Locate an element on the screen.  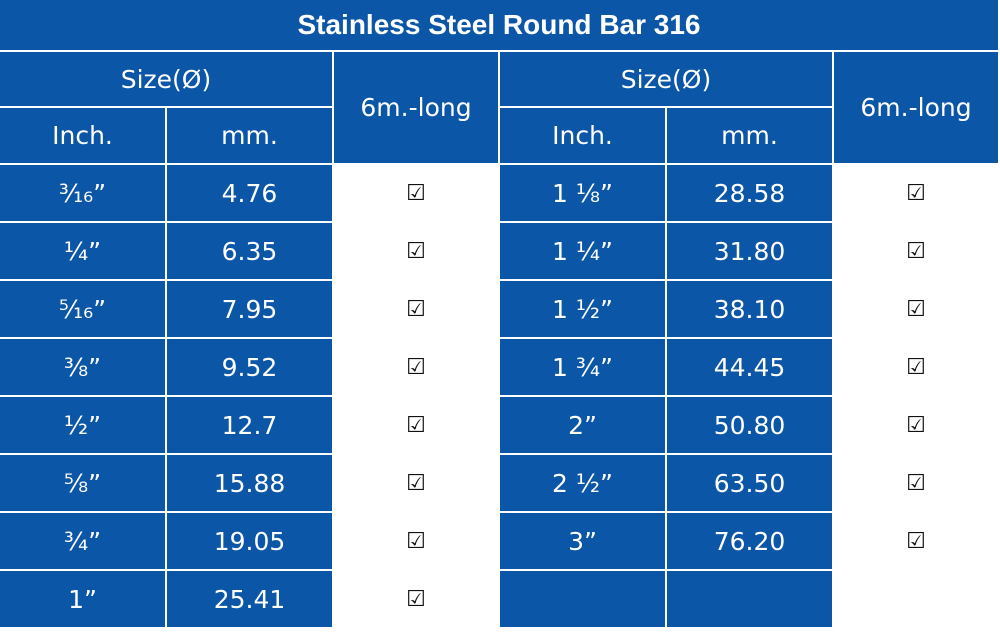
size-inch: ³⁄₁₆” is located at coordinates (82, 193).